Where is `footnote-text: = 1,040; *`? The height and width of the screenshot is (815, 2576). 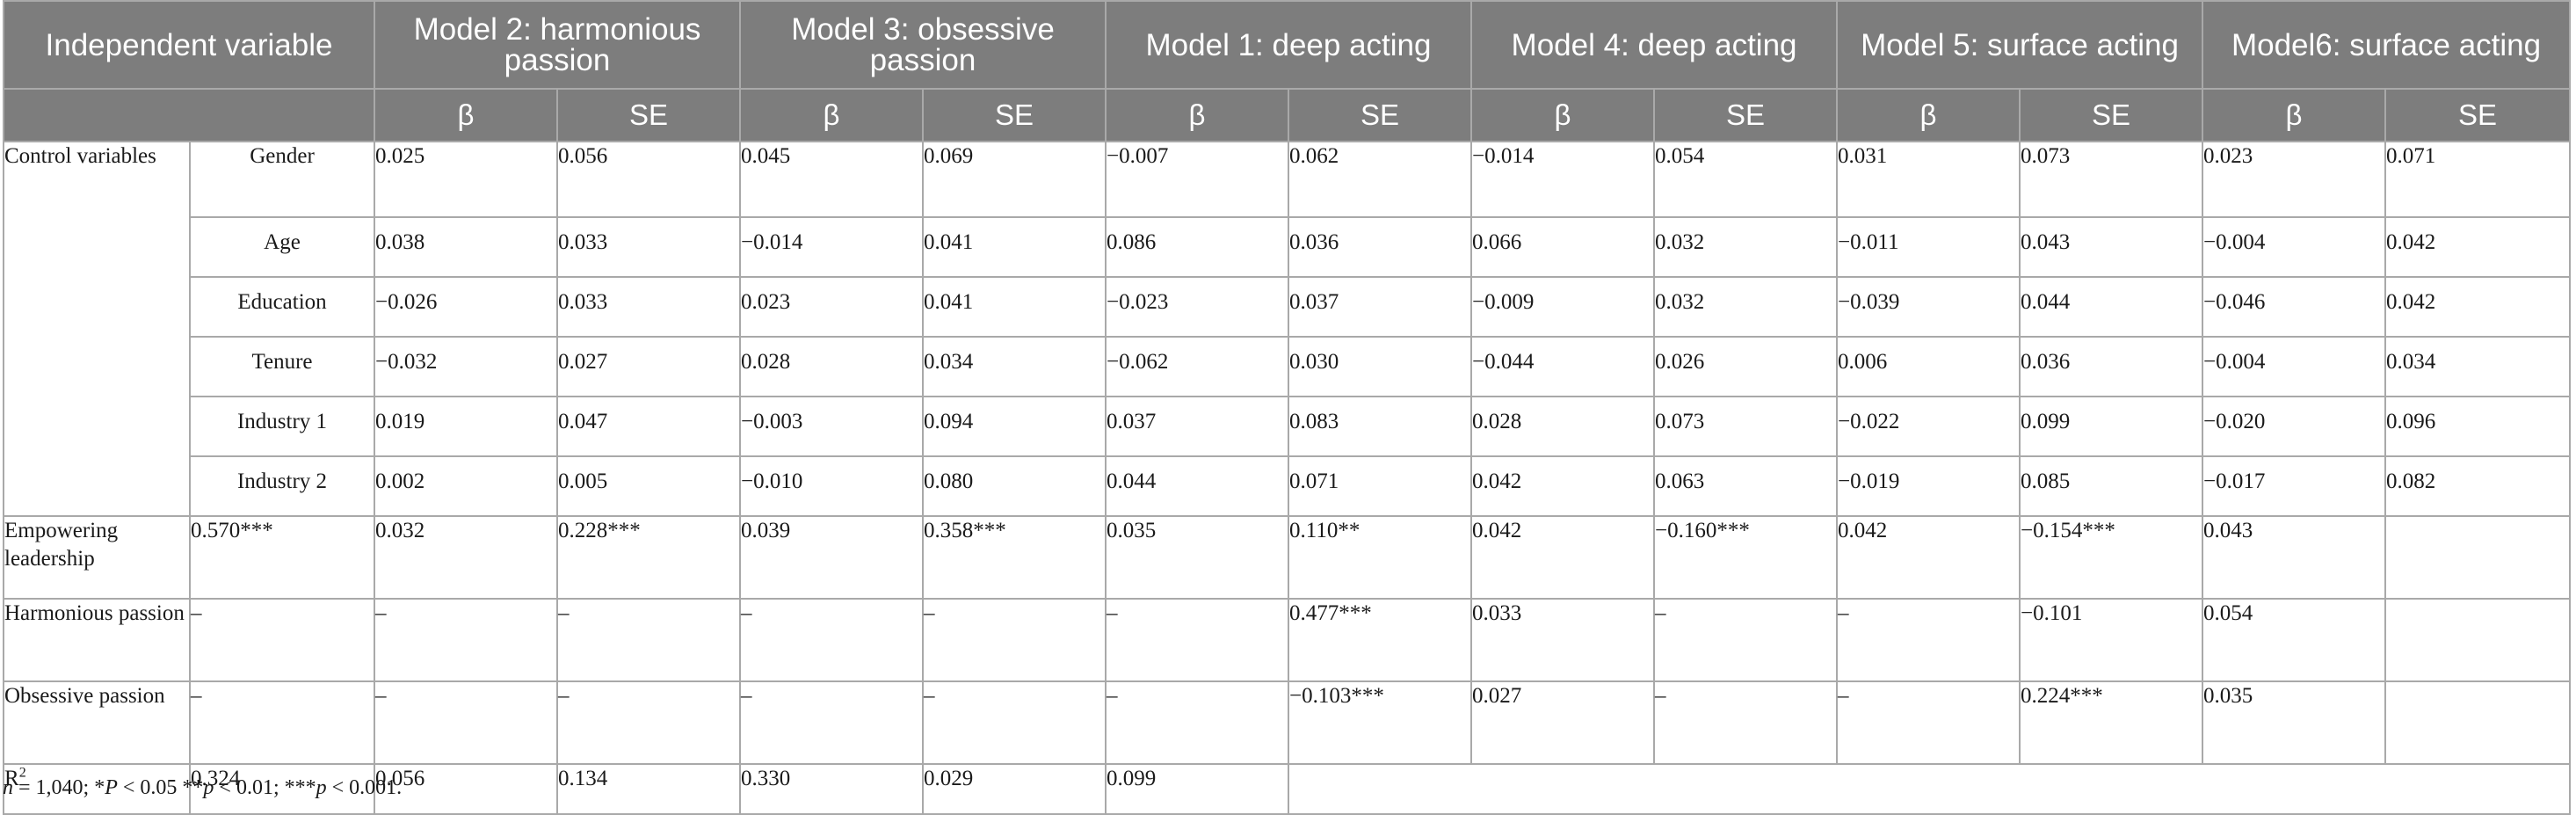
footnote-text: = 1,040; * is located at coordinates (59, 788).